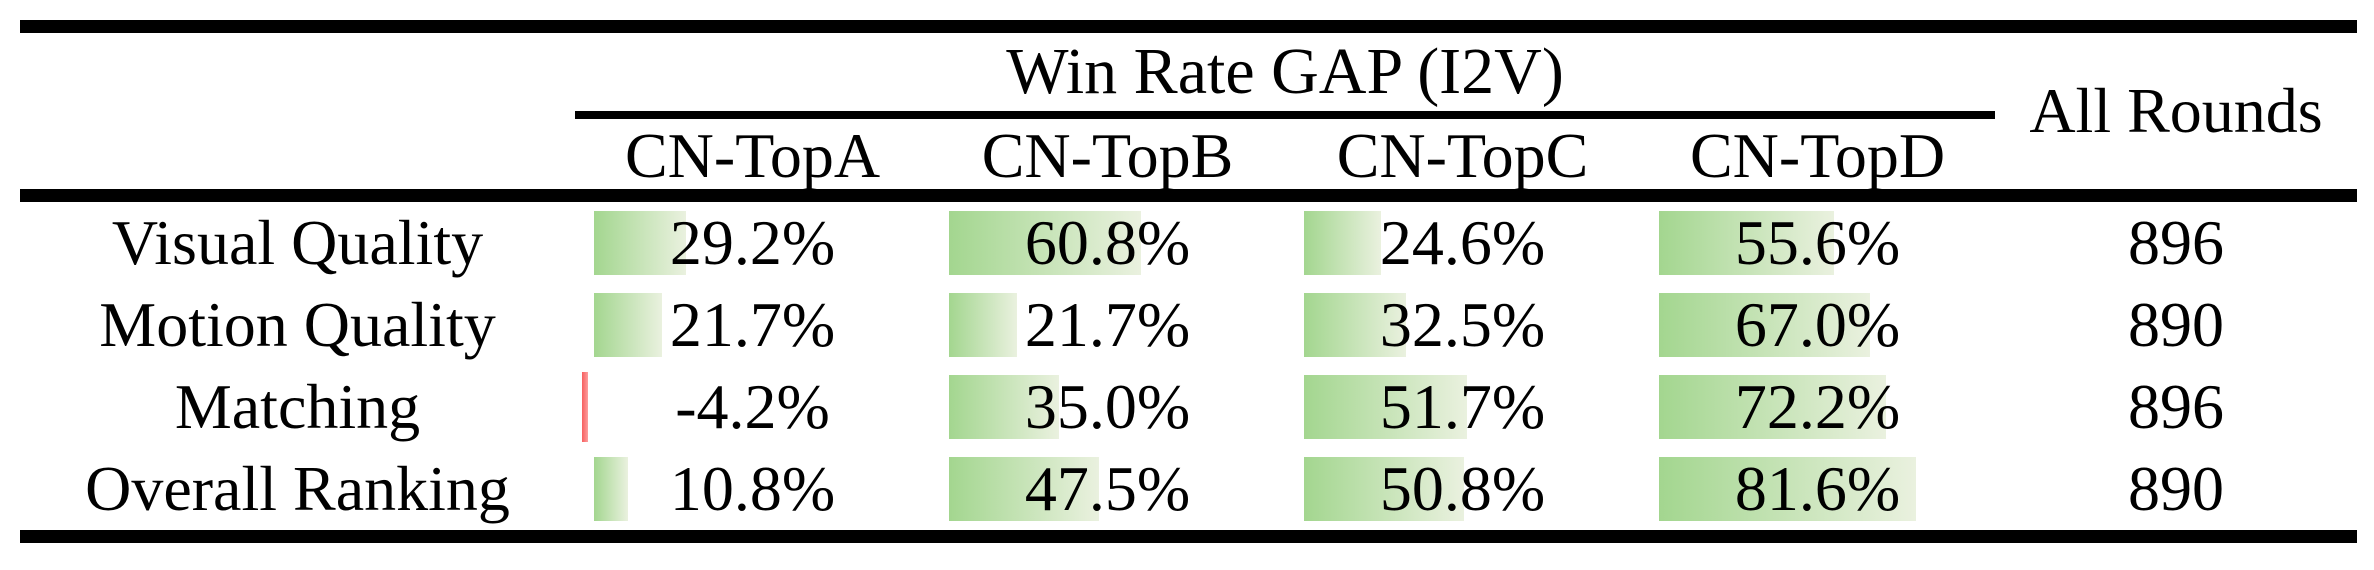  What do you see at coordinates (297, 406) in the screenshot?
I see `row-label: Matching` at bounding box center [297, 406].